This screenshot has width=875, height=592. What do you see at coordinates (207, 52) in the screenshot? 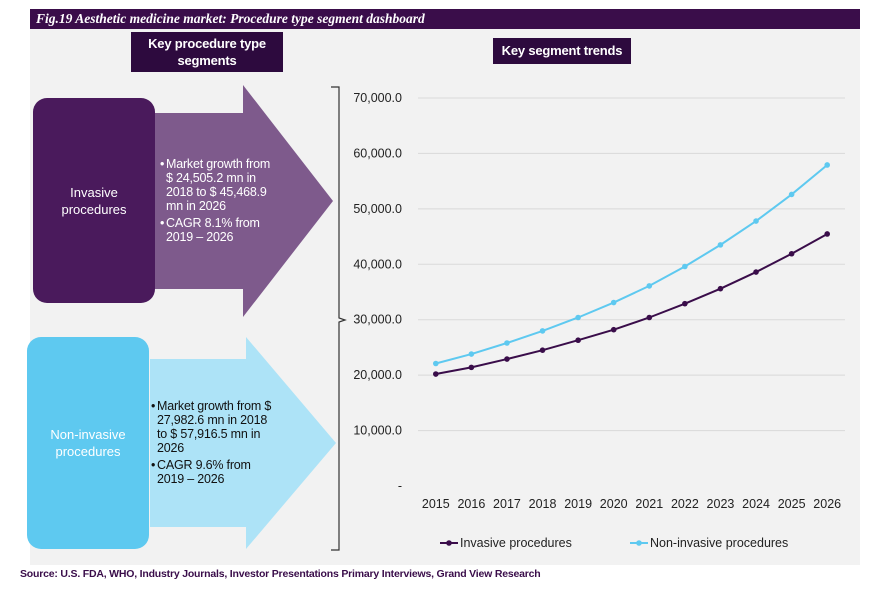
I see `segments-header: Key procedure type segments` at bounding box center [207, 52].